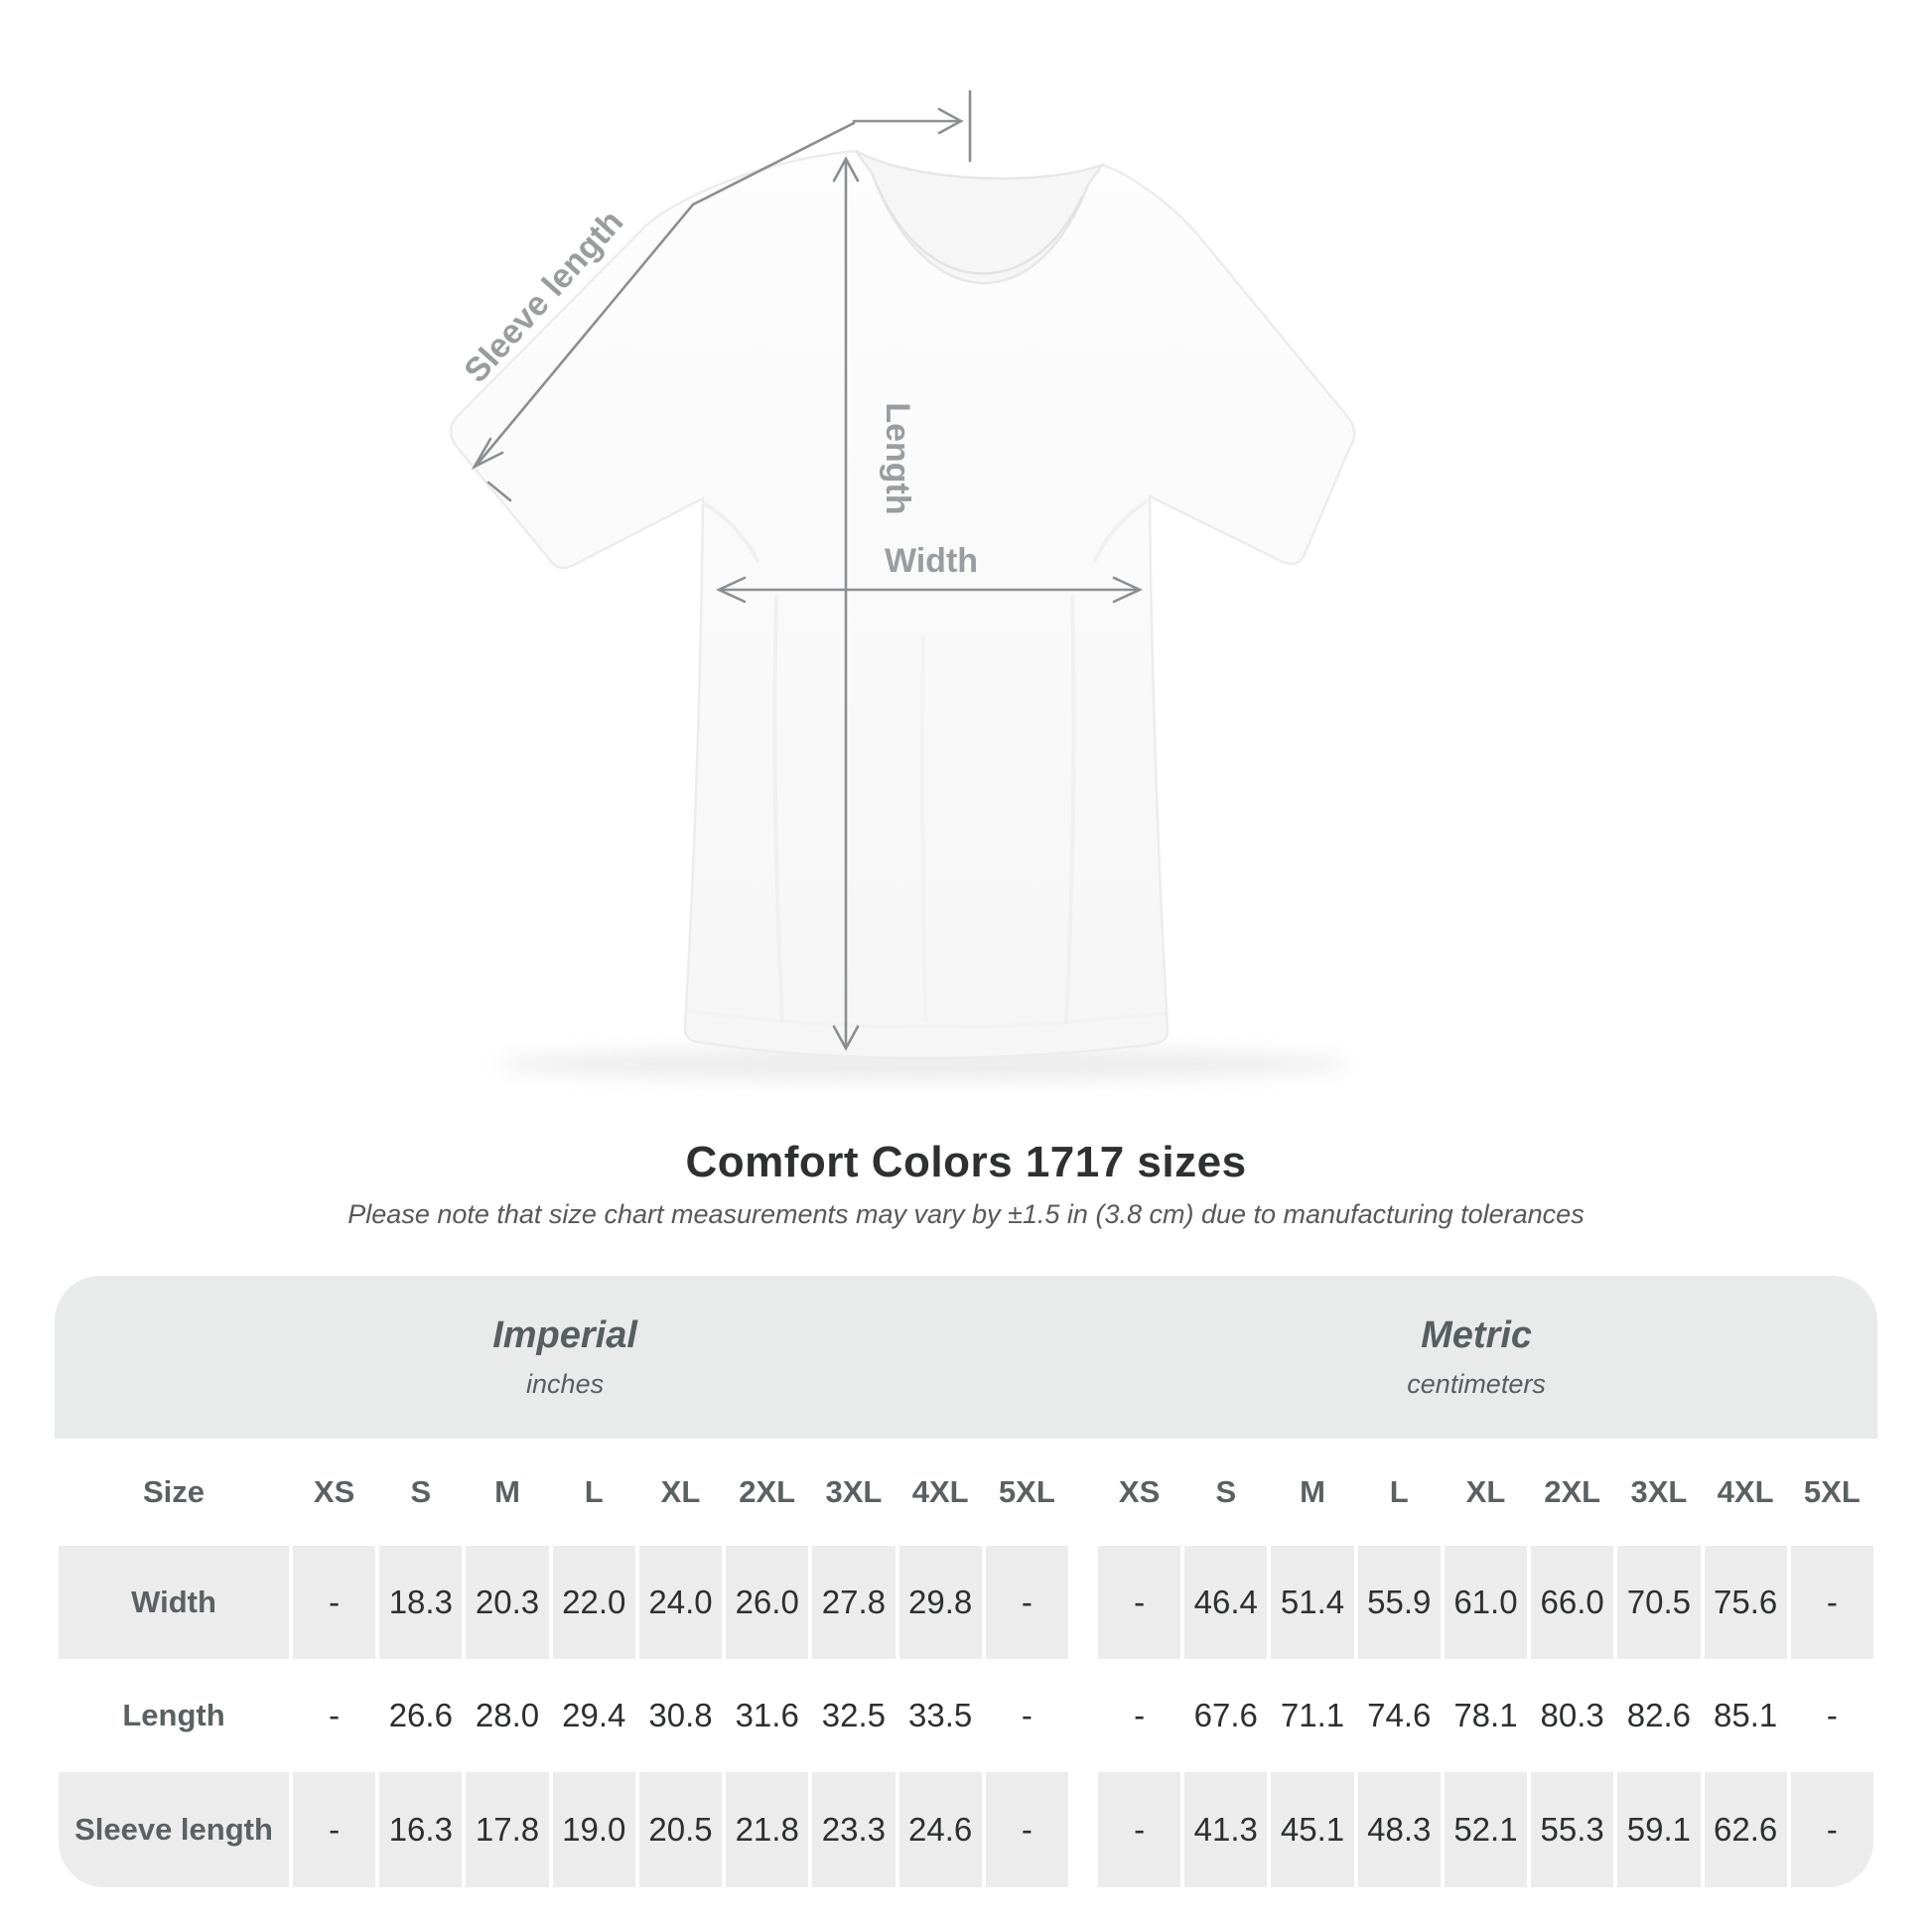 This screenshot has height=1932, width=1932. Describe the element at coordinates (1573, 1493) in the screenshot. I see `metric-size-col-2xl: 2XL` at that location.